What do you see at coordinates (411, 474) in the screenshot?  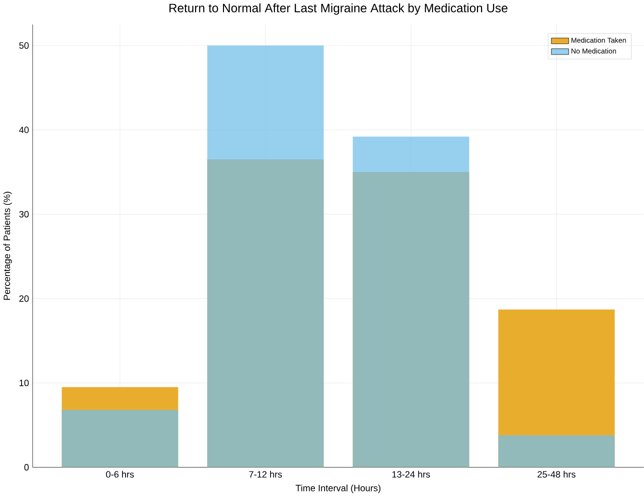 I see `x-tick-label: 13-24 hrs` at bounding box center [411, 474].